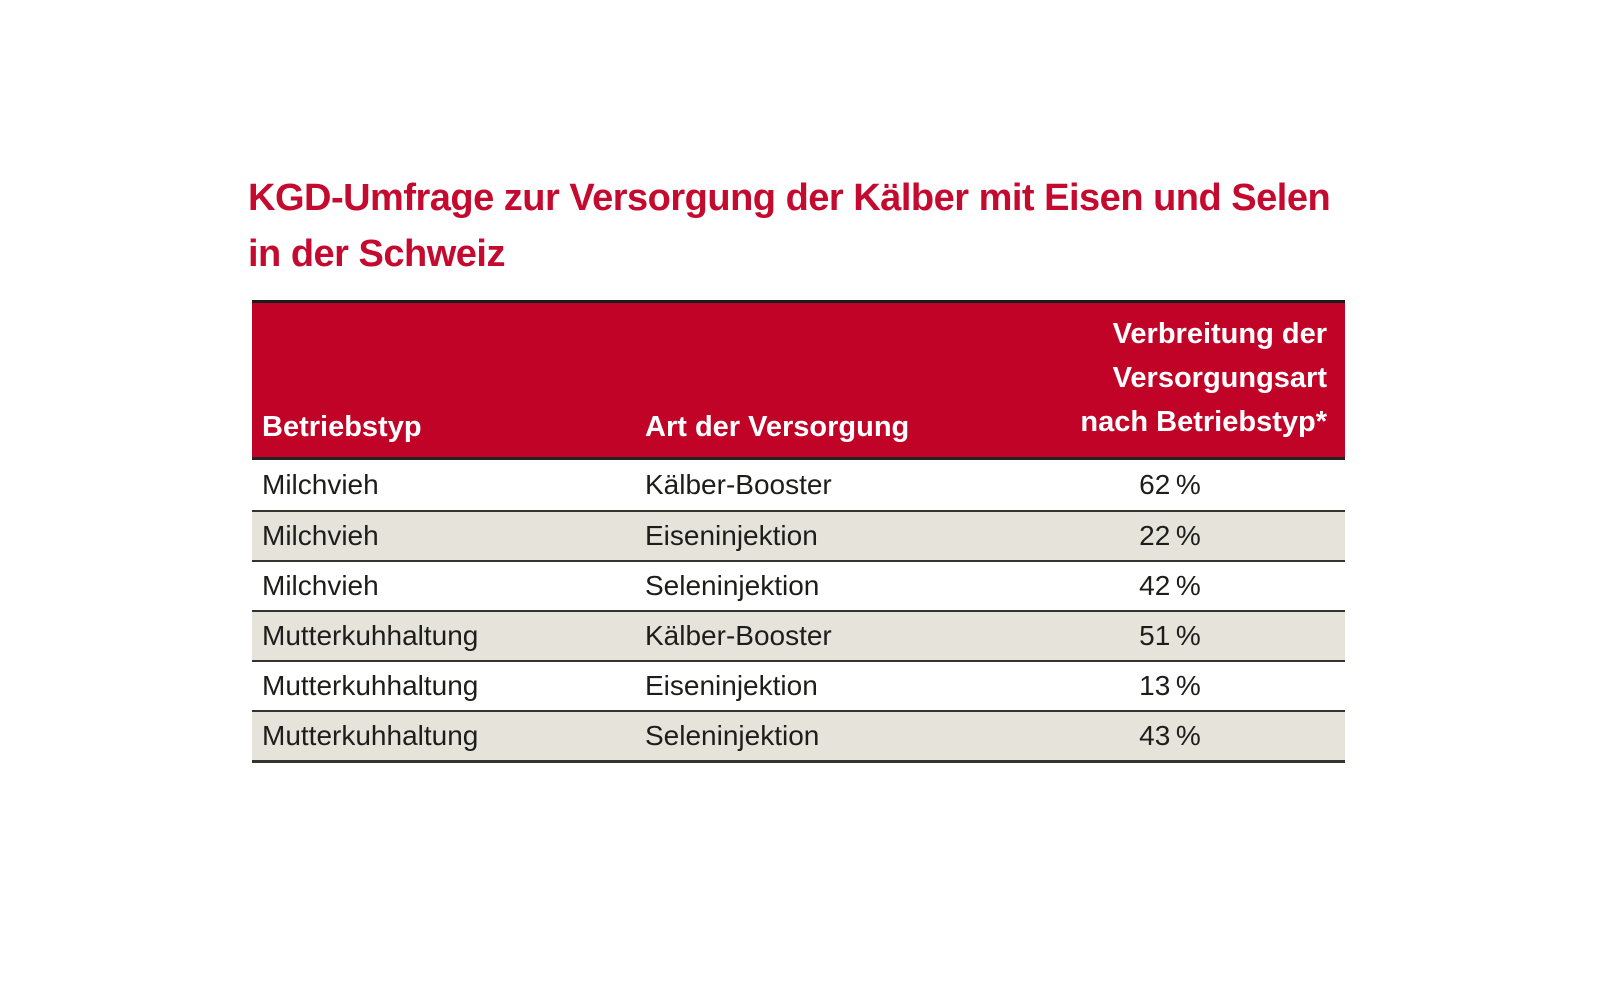 The width and height of the screenshot is (1600, 984). I want to click on table-row: Milchvieh Eiseninjektion 22 %, so click(798, 535).